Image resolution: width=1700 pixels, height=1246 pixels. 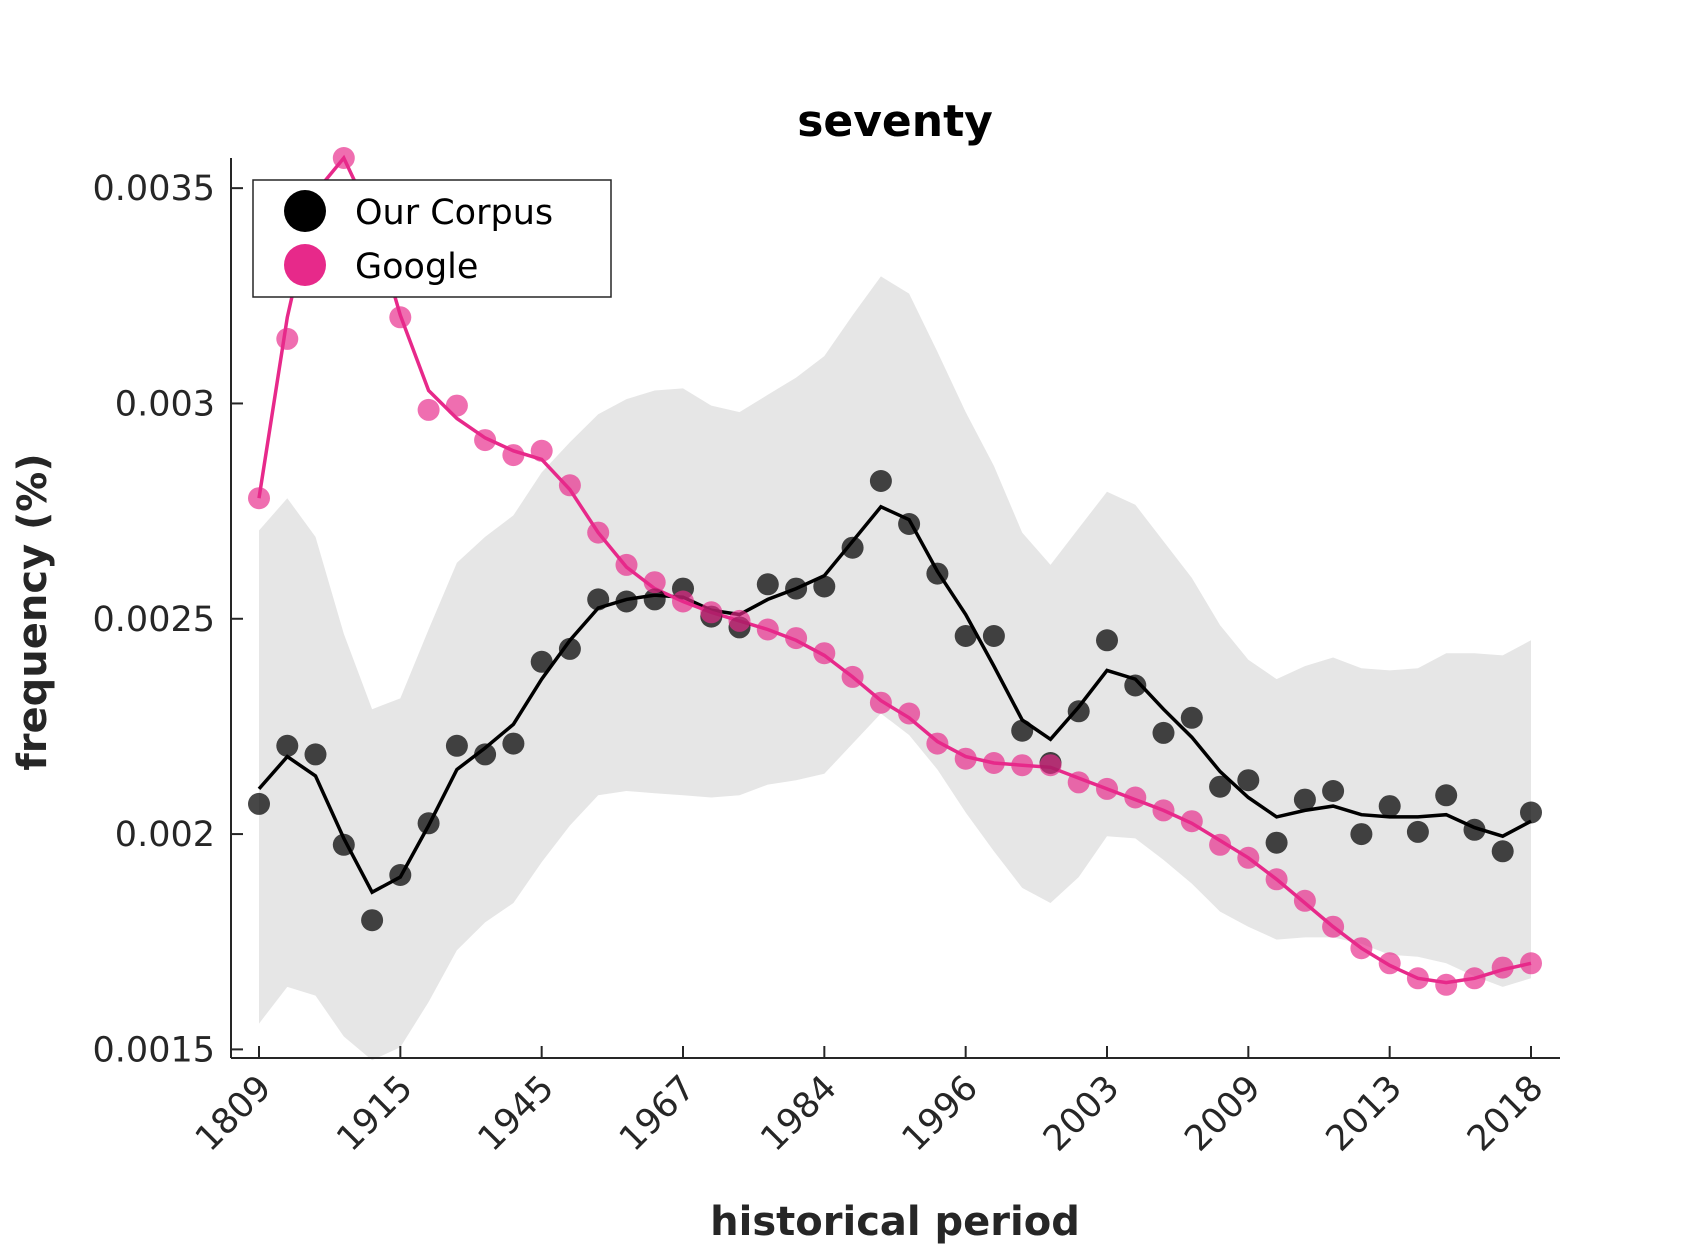 I want to click on legend: Our Corpus Google, so click(x=432, y=238).